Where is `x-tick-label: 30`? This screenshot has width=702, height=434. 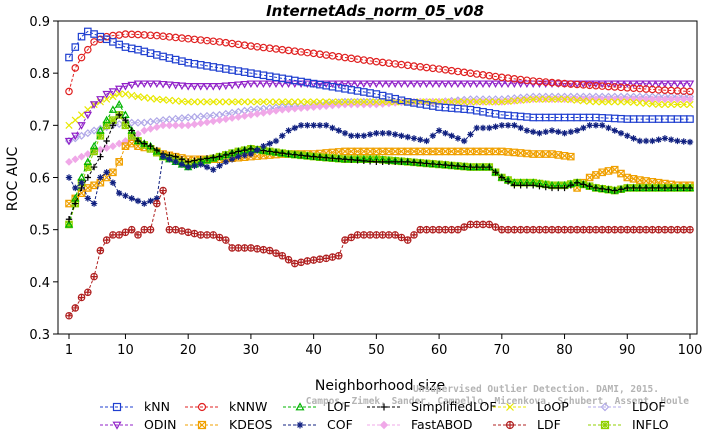 x-tick-label: 30 is located at coordinates (251, 350).